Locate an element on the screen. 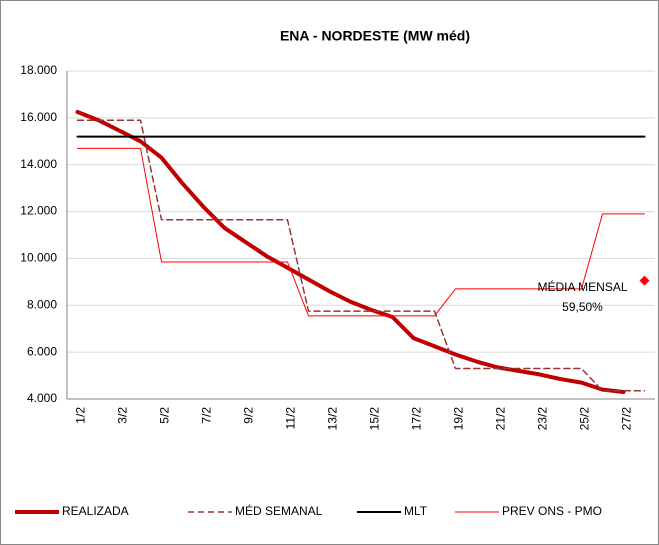  x-tick-label: 17/2 is located at coordinates (417, 419).